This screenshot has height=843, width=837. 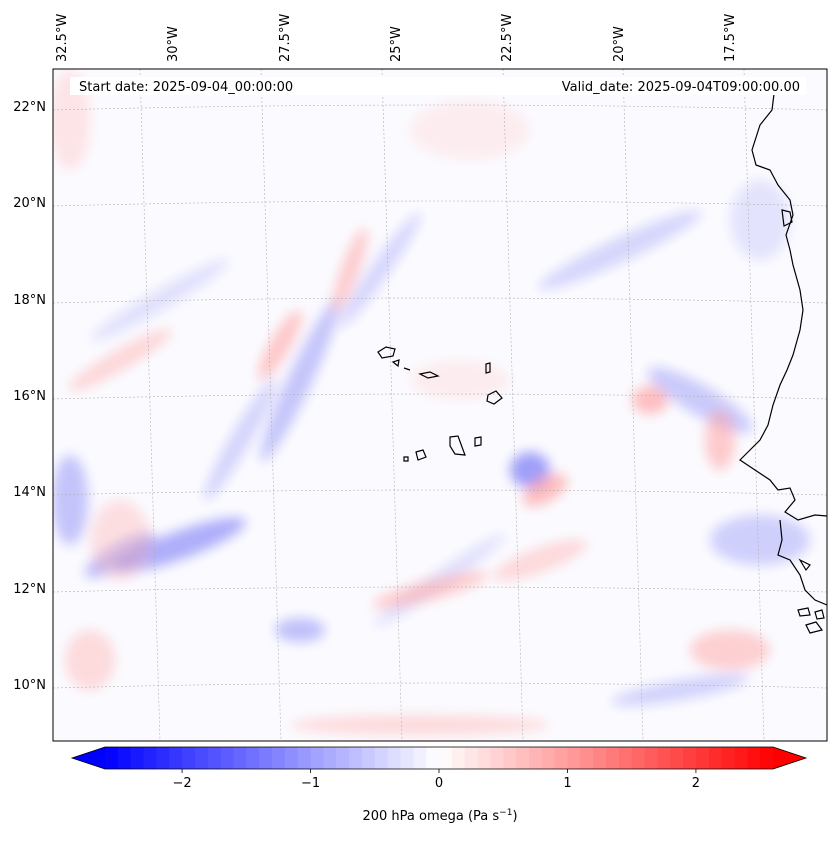 I want to click on lat-label-16n: 16°N, so click(x=29, y=396).